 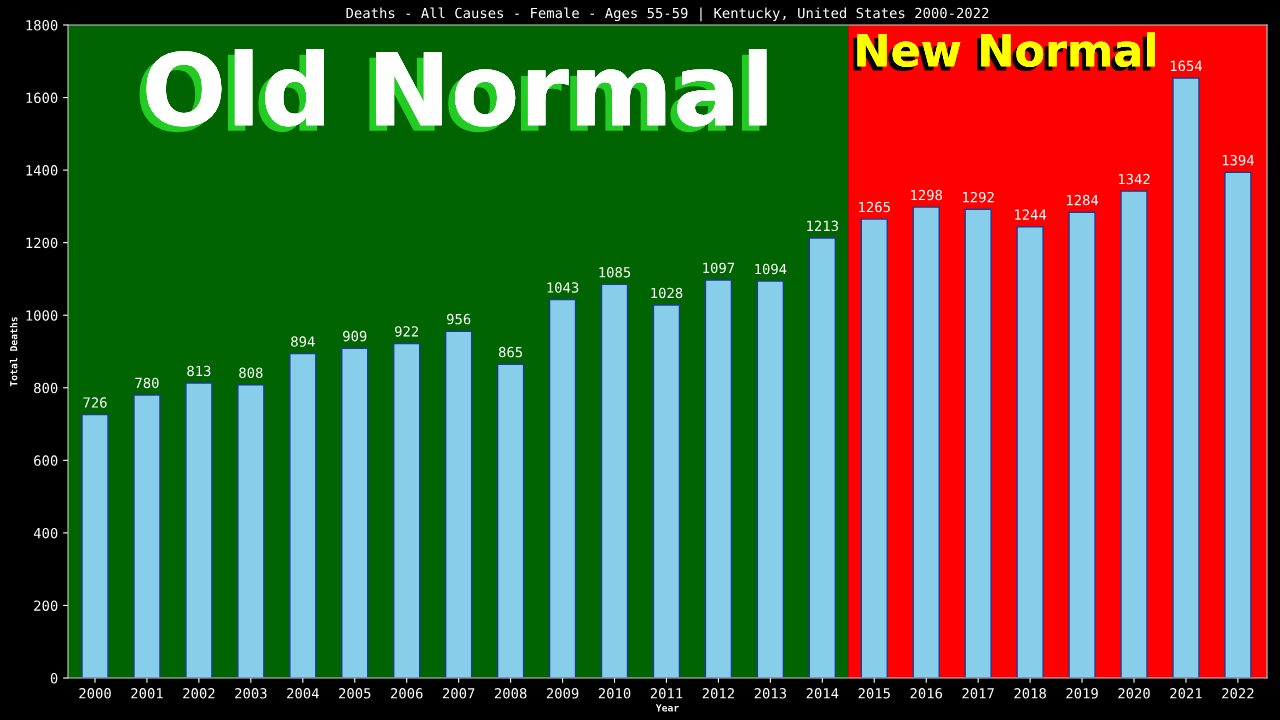 What do you see at coordinates (1238, 160) in the screenshot?
I see `data-label: 1394` at bounding box center [1238, 160].